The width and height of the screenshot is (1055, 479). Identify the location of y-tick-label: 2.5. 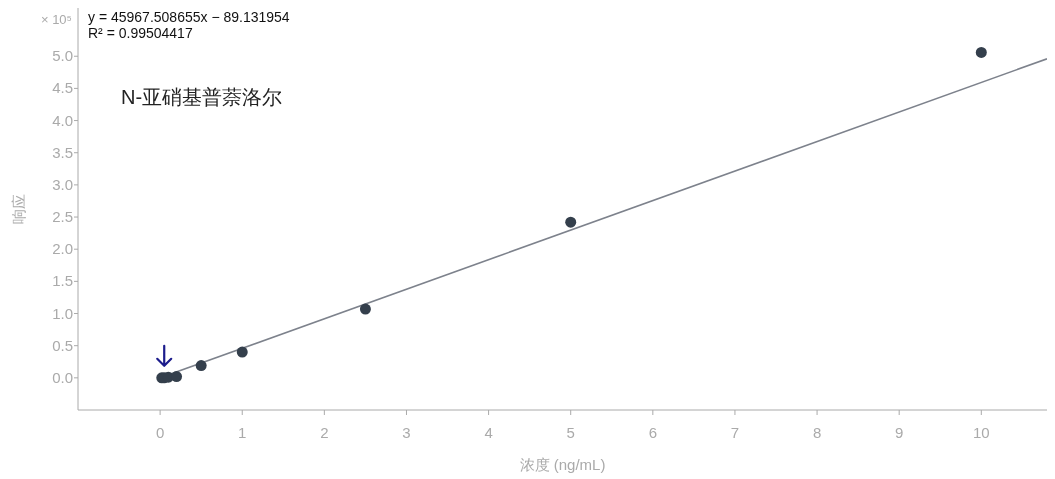
(62, 217).